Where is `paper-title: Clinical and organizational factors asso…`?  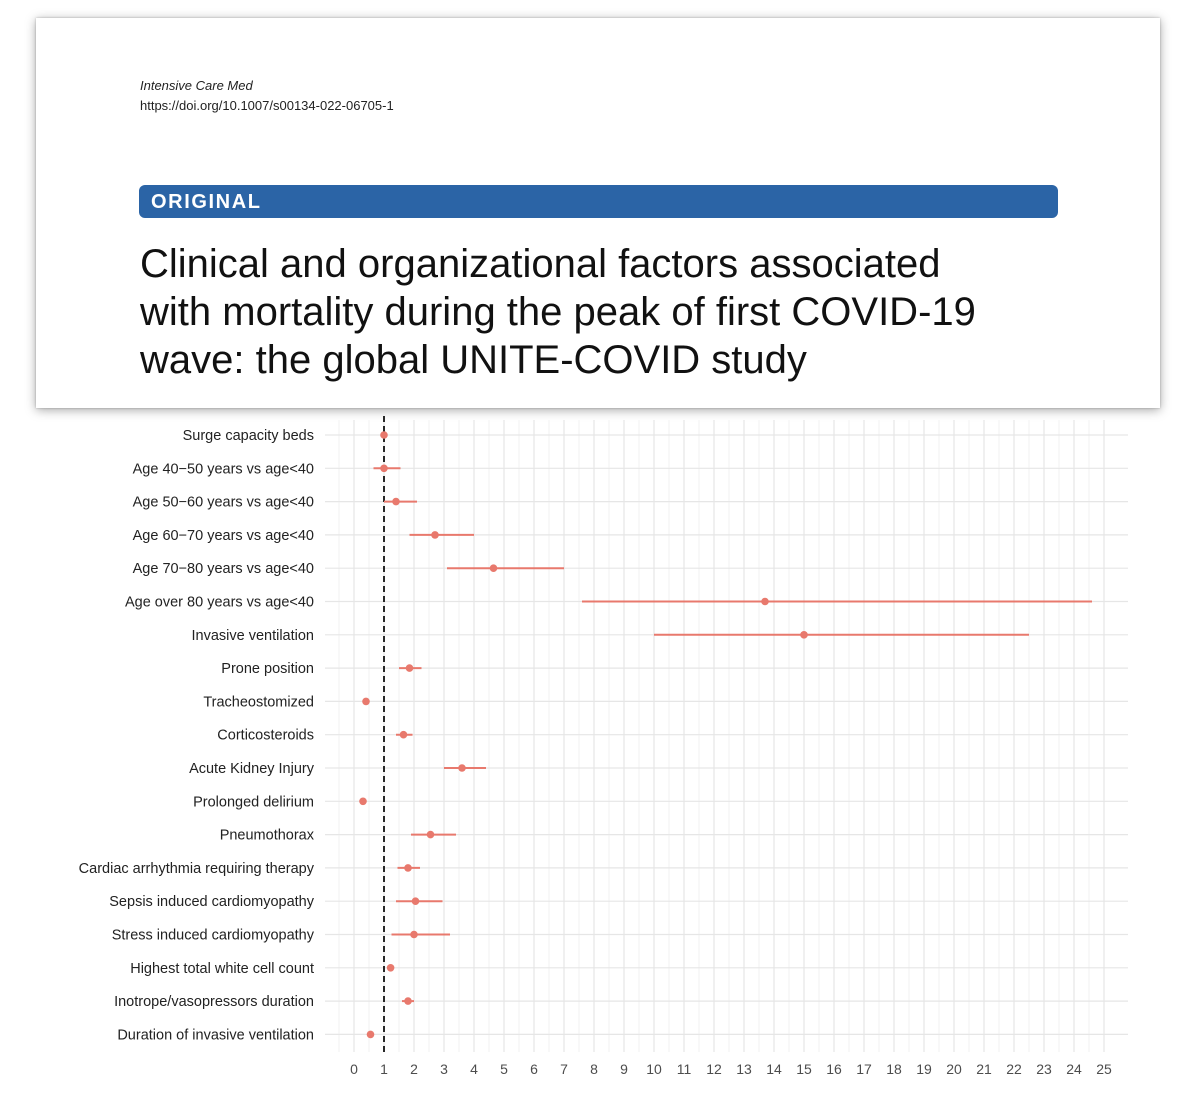 paper-title: Clinical and organizational factors asso… is located at coordinates (640, 312).